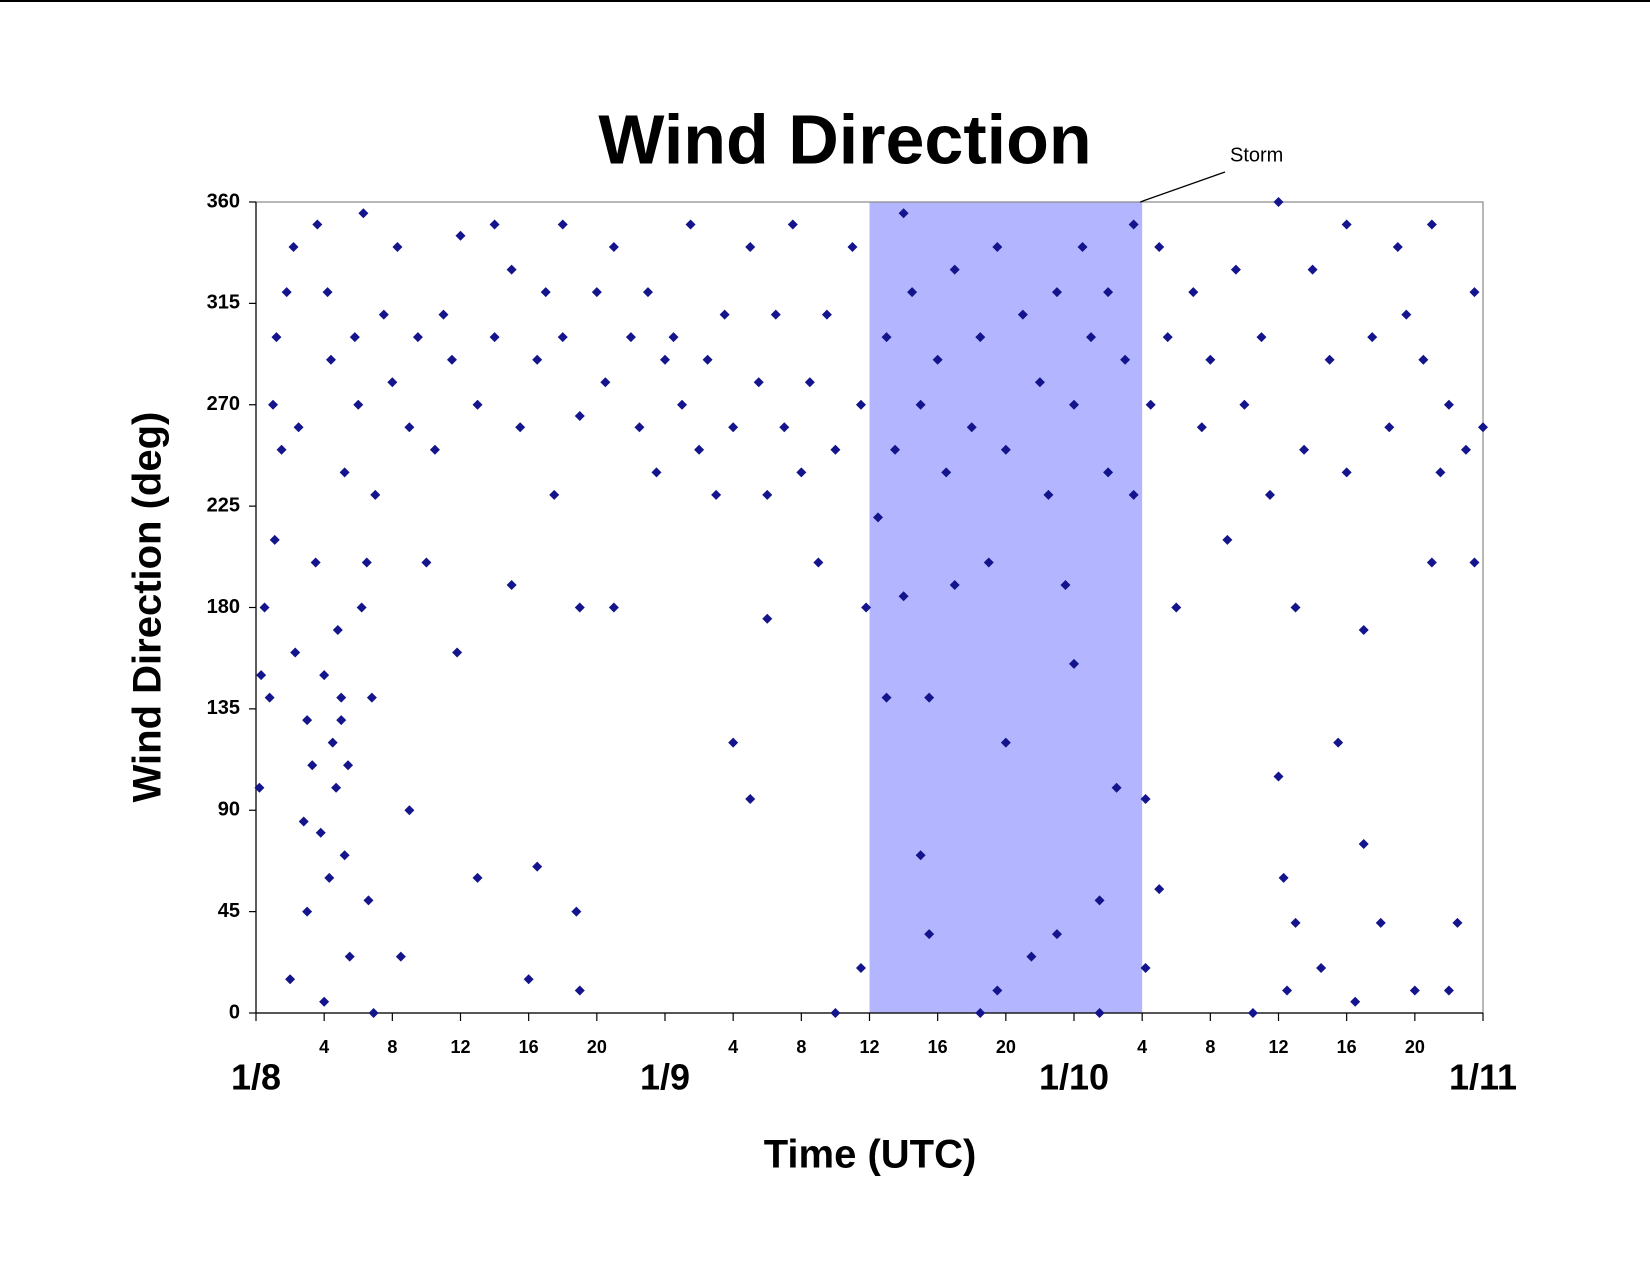 The height and width of the screenshot is (1275, 1650). Describe the element at coordinates (938, 1047) in the screenshot. I see `x-tick-label: 16` at that location.